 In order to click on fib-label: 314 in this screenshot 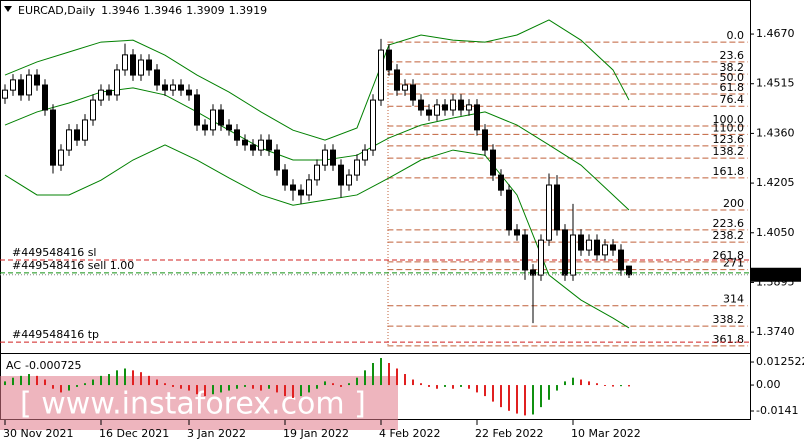, I will do `click(733, 299)`.